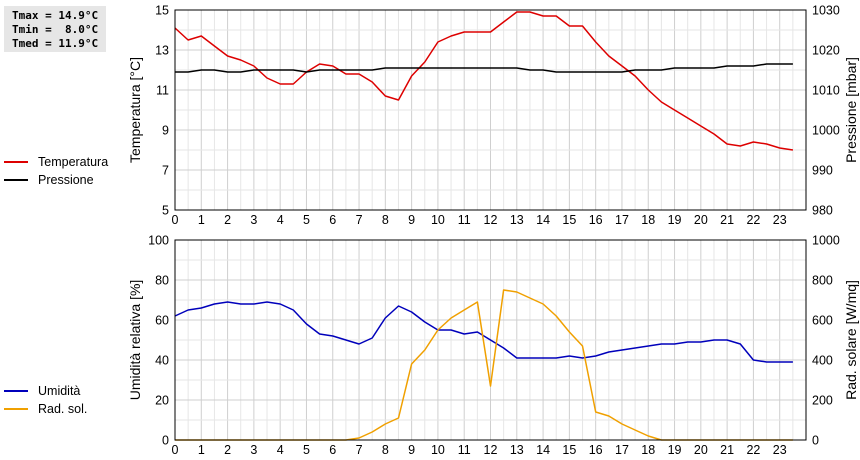 The width and height of the screenshot is (860, 460). I want to click on chart2-x-tick-label: 18, so click(648, 450).